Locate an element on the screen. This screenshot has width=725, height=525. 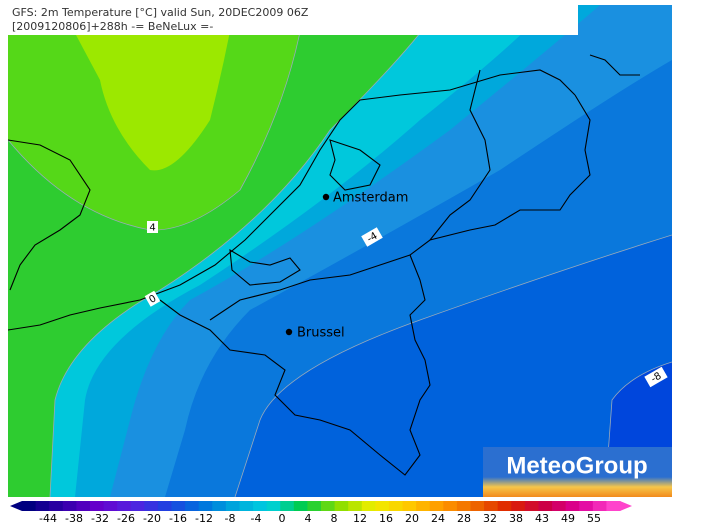
colorbar-tick-label: 0 is located at coordinates (282, 518).